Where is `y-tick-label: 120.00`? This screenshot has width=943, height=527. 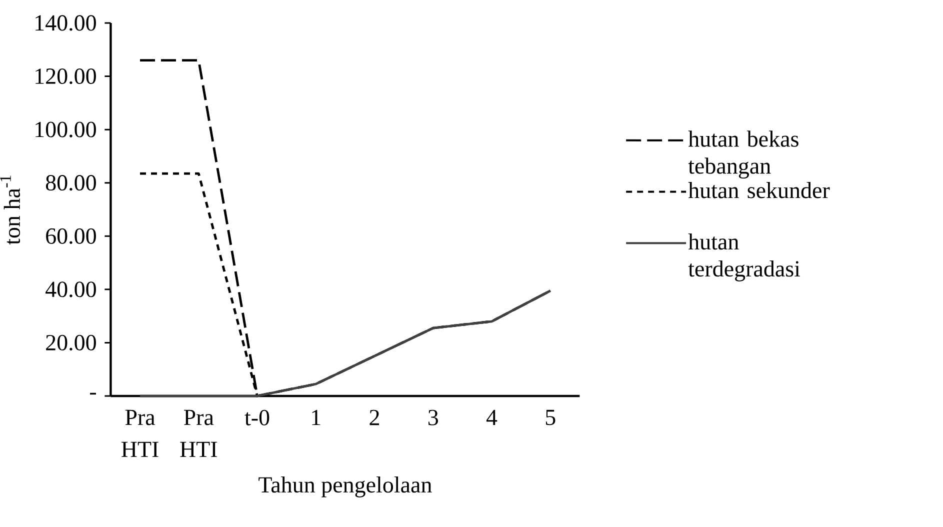
y-tick-label: 120.00 is located at coordinates (66, 76).